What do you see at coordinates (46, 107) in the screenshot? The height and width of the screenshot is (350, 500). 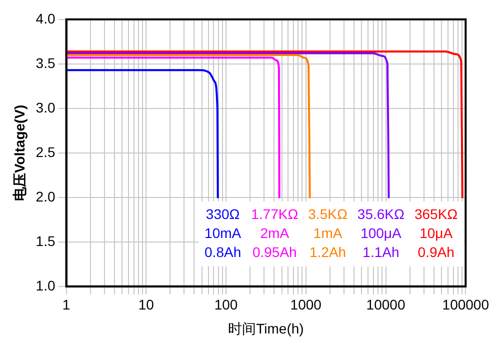 I see `y-tick-label: 3.0` at bounding box center [46, 107].